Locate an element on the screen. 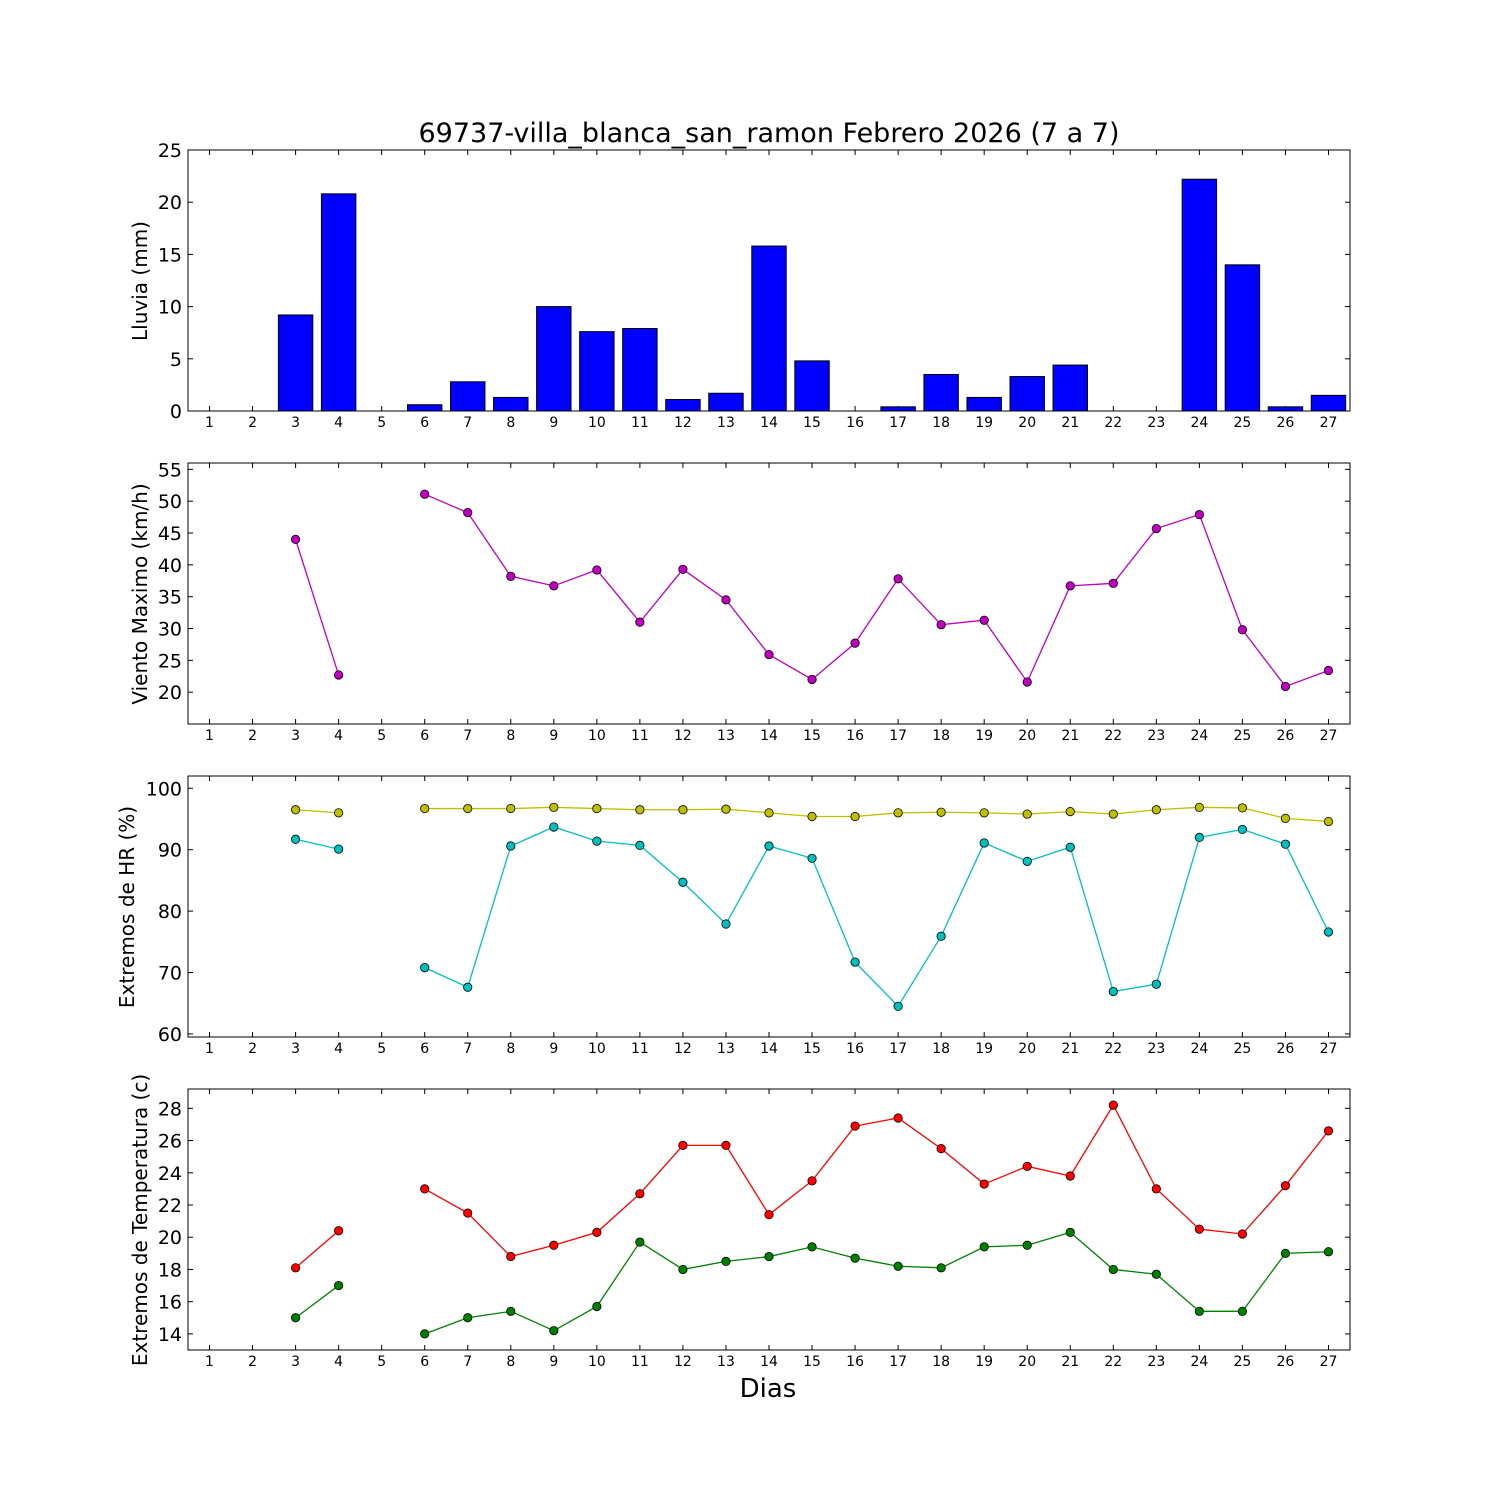 The height and width of the screenshot is (1500, 1500). lluvia-y-tick-label: 15 is located at coordinates (170, 255).